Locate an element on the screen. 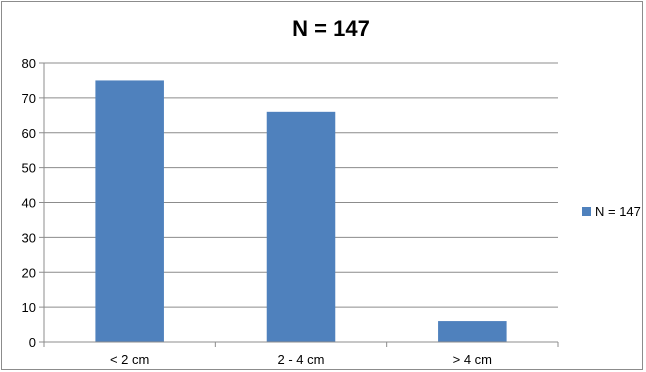 Image resolution: width=646 pixels, height=372 pixels. y-tick-label: 80 is located at coordinates (29, 63).